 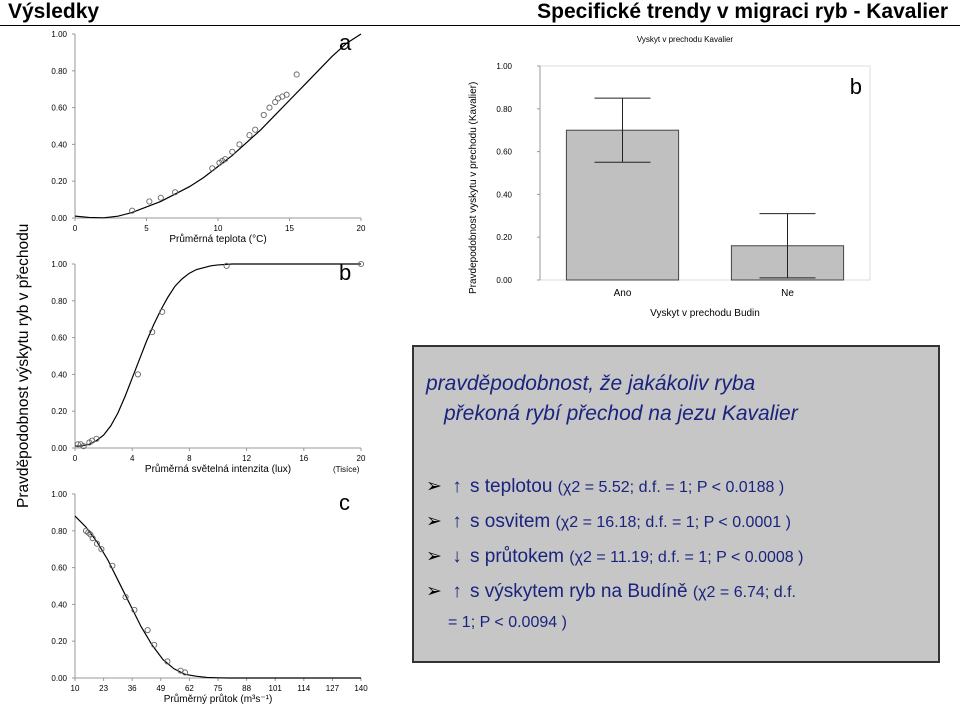 I want to click on x-tick-label: 15, so click(x=289, y=228).